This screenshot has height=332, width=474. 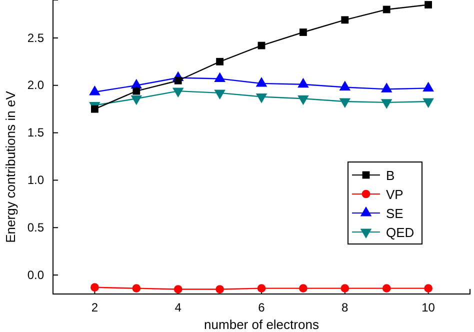 What do you see at coordinates (35, 133) in the screenshot?
I see `y-tick-label: 1.5` at bounding box center [35, 133].